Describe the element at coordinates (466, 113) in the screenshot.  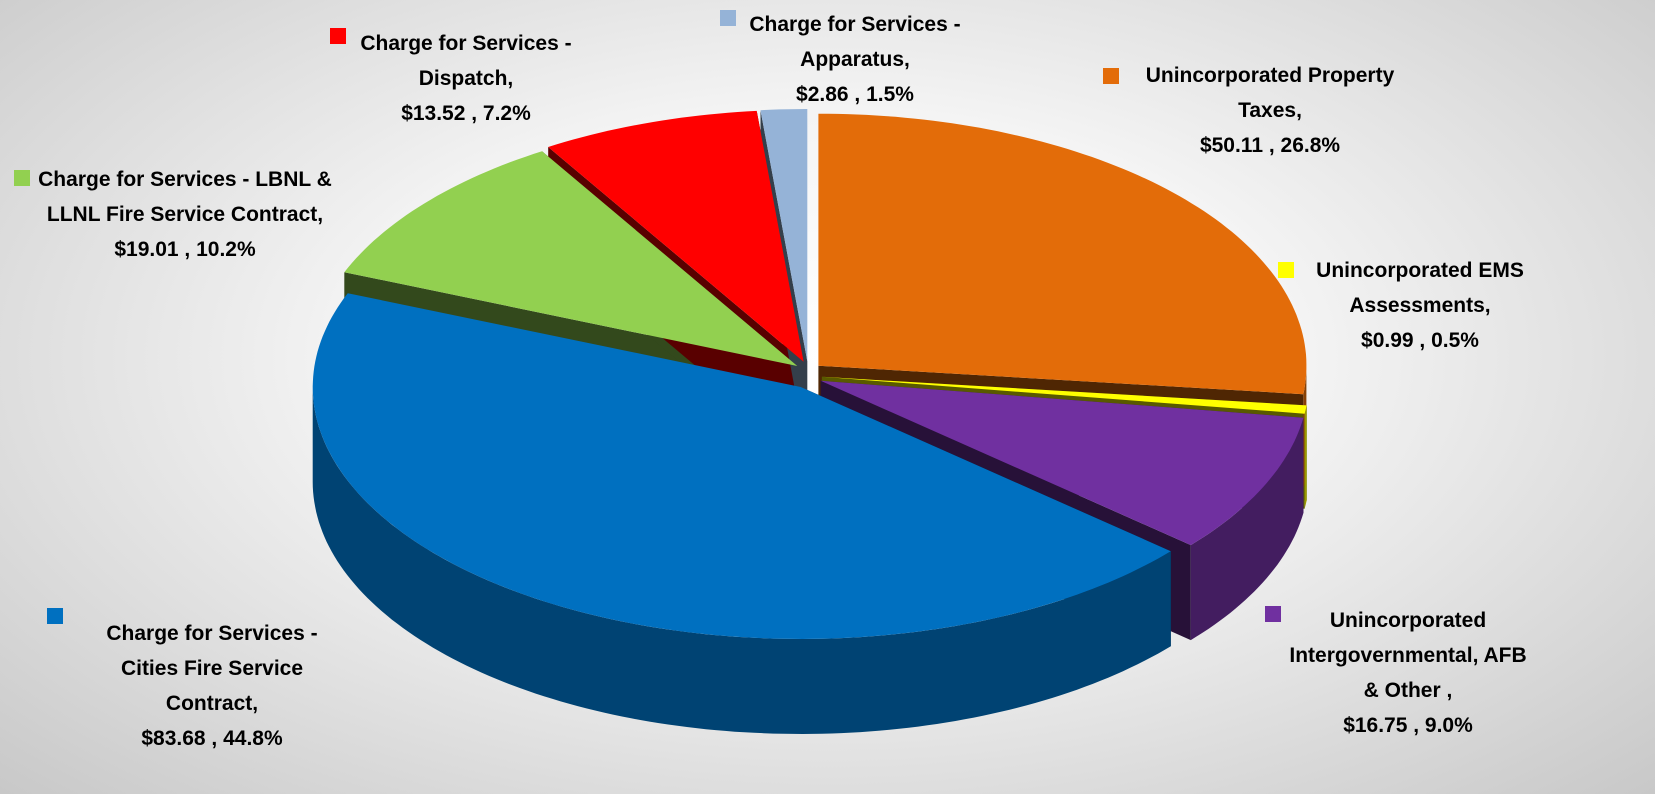
I see `label-value: $13.52 , 7.2%` at that location.